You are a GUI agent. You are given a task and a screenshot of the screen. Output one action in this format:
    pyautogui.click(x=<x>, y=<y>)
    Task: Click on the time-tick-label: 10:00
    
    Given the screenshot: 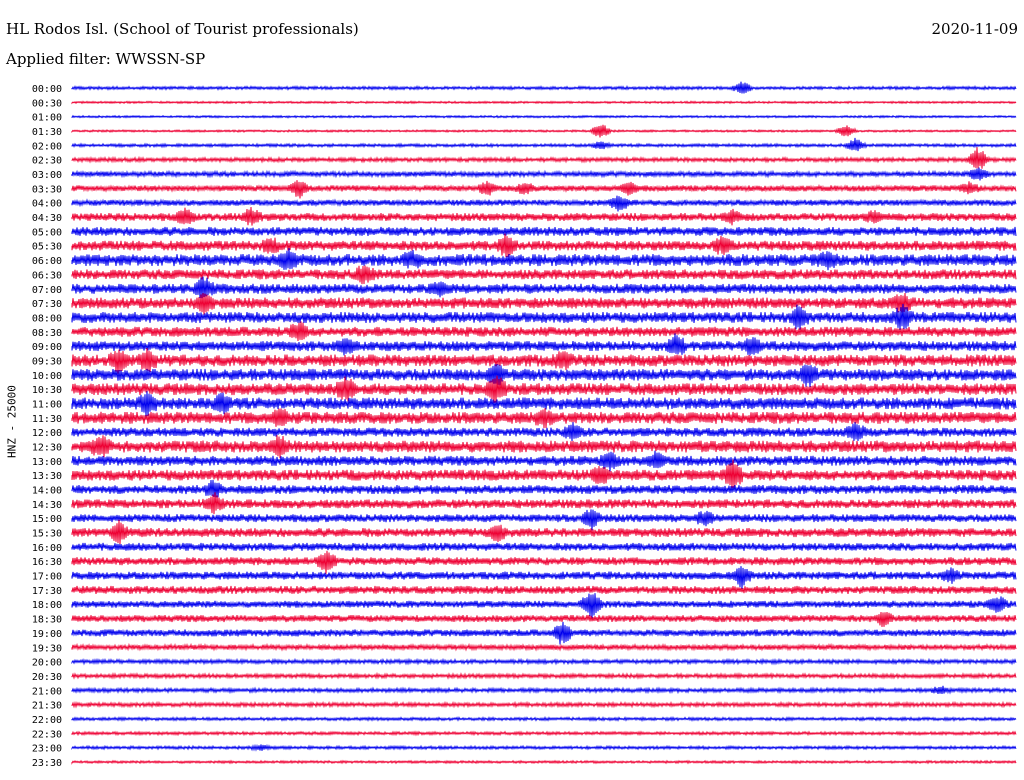 What is the action you would take?
    pyautogui.click(x=47, y=376)
    